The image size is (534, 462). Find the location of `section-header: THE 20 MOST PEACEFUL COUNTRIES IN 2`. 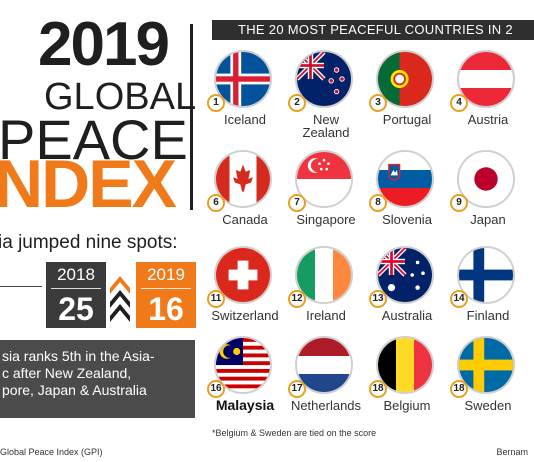

section-header: THE 20 MOST PEACEFUL COUNTRIES IN 2 is located at coordinates (373, 30).